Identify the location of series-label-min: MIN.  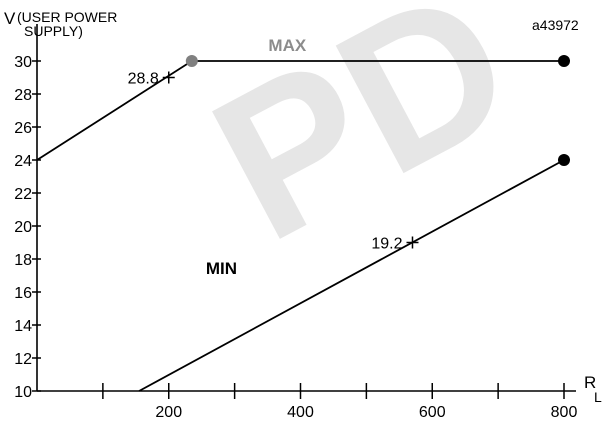
(221, 268).